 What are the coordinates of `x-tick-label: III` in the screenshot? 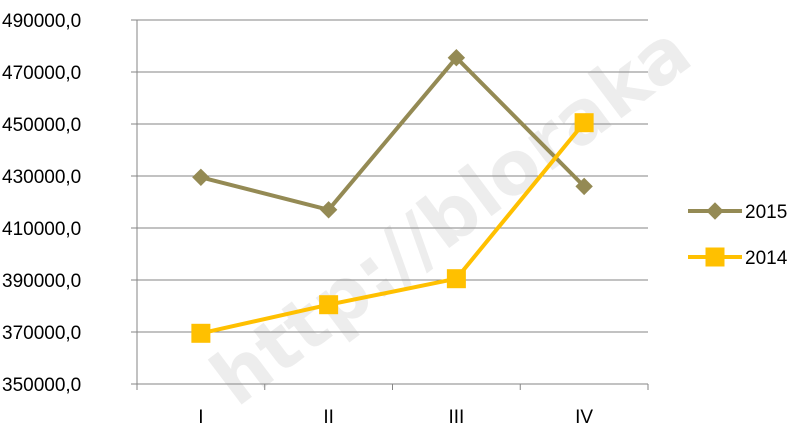 It's located at (456, 417).